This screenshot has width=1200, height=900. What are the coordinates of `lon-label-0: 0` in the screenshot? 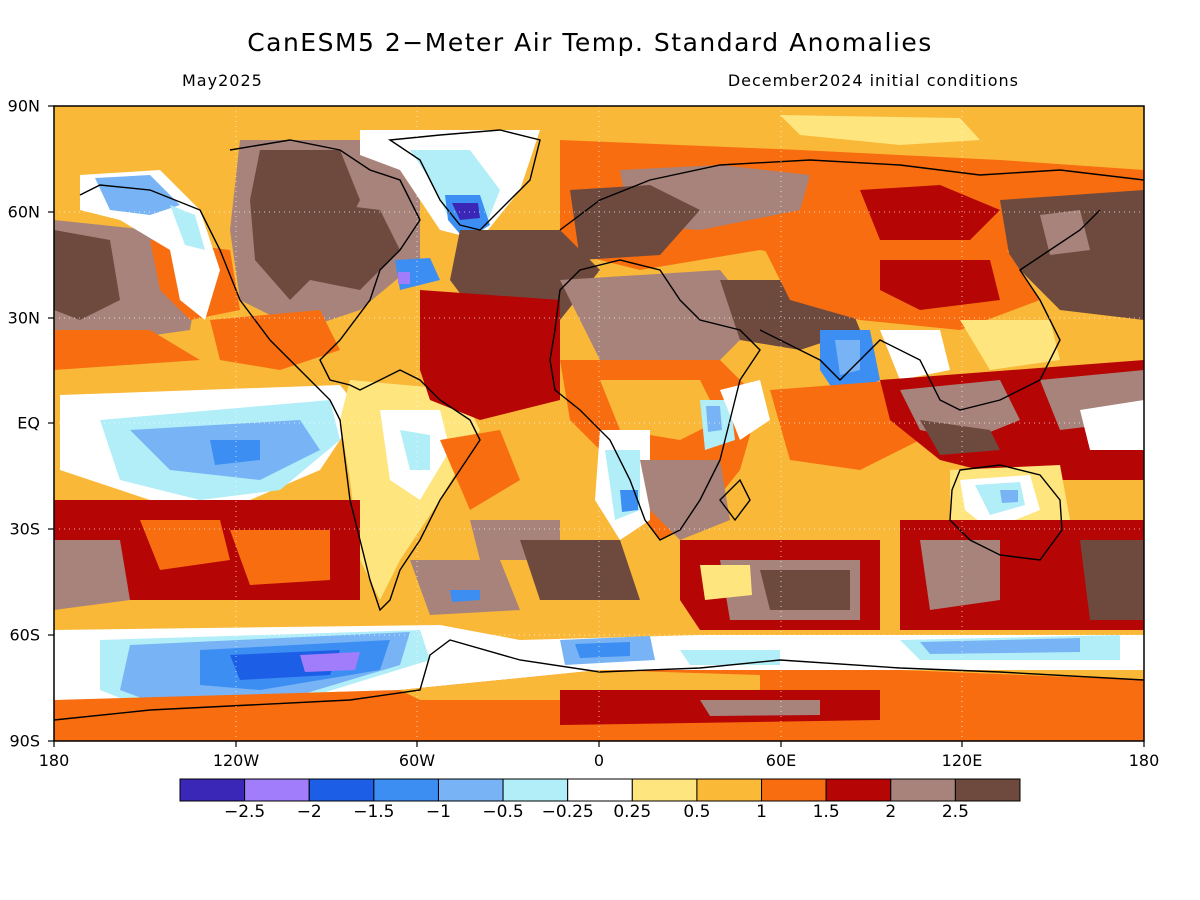 It's located at (599, 760).